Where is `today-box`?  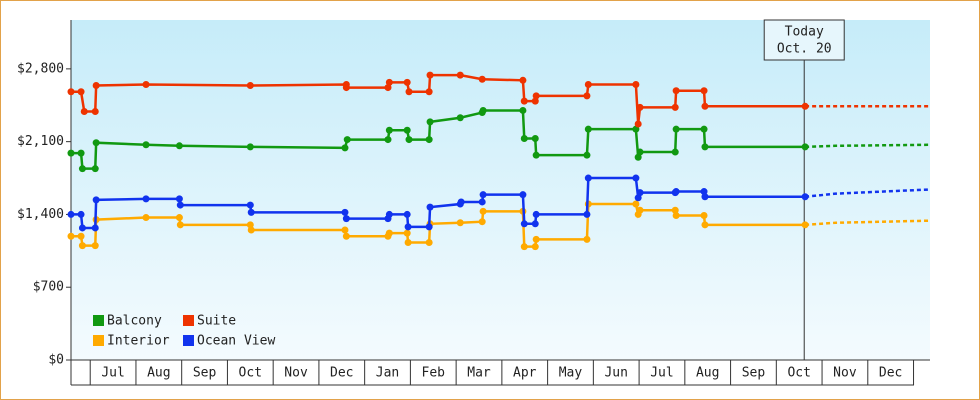
today-box is located at coordinates (804, 40).